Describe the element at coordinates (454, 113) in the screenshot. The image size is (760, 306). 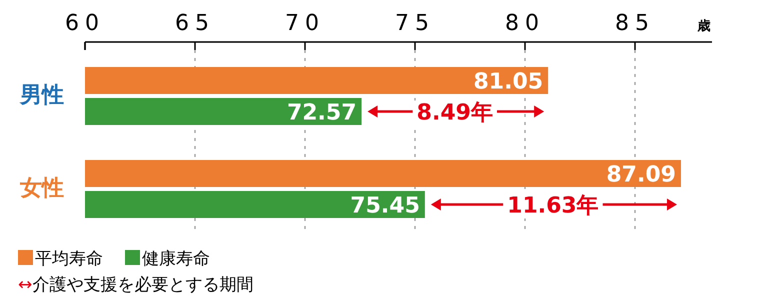
I see `annotation: 8.49年` at that location.